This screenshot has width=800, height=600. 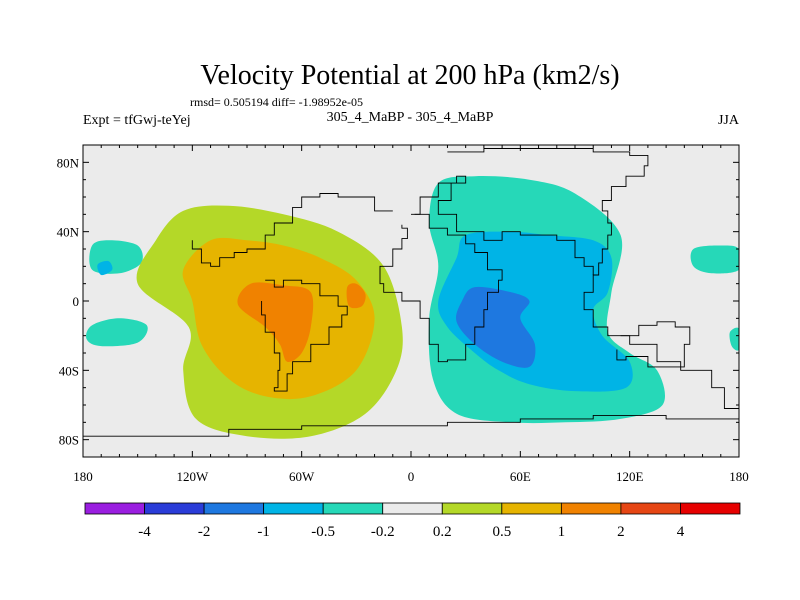 I want to click on colorbar-label-4: -0.2, so click(x=383, y=532).